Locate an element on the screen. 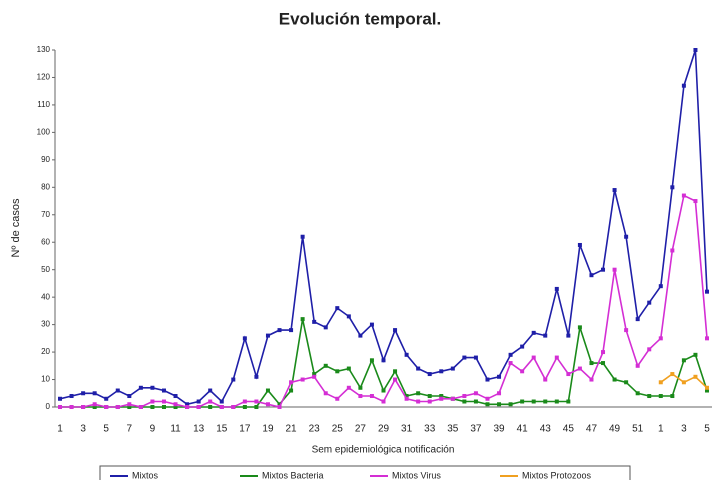 This screenshot has width=720, height=480. x-tick-label: 33 is located at coordinates (430, 429).